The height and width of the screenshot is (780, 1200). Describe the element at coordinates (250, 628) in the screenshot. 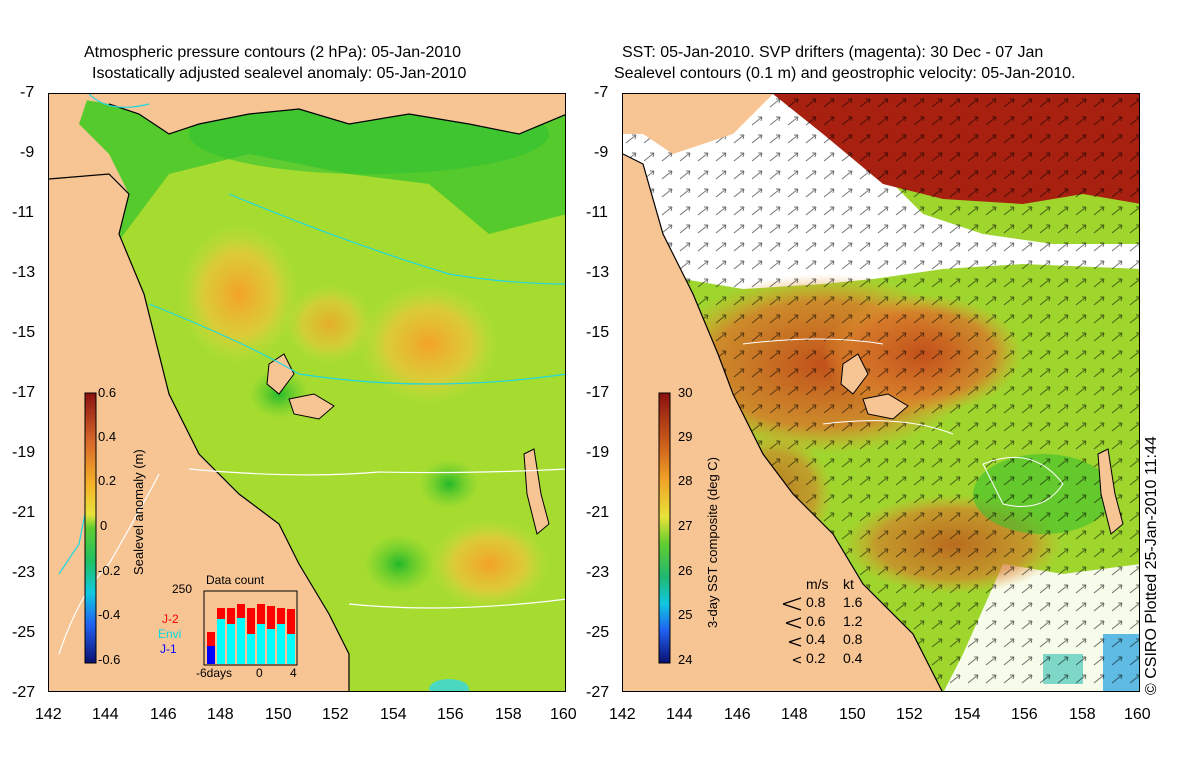

I see `data-count-chart` at that location.